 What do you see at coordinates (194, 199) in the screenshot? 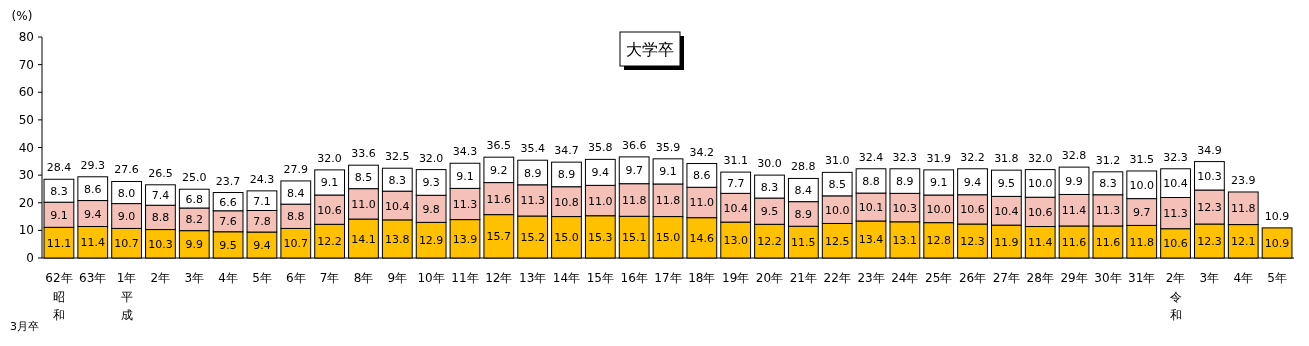
I see `data-label: 6.8` at bounding box center [194, 199].